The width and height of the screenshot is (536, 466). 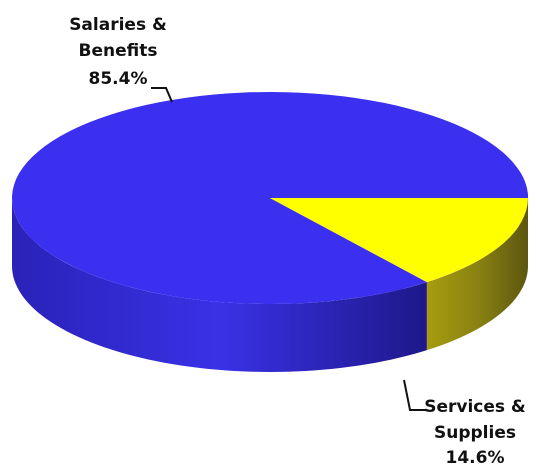 I want to click on svg-text: Salaries &, so click(x=118, y=25).